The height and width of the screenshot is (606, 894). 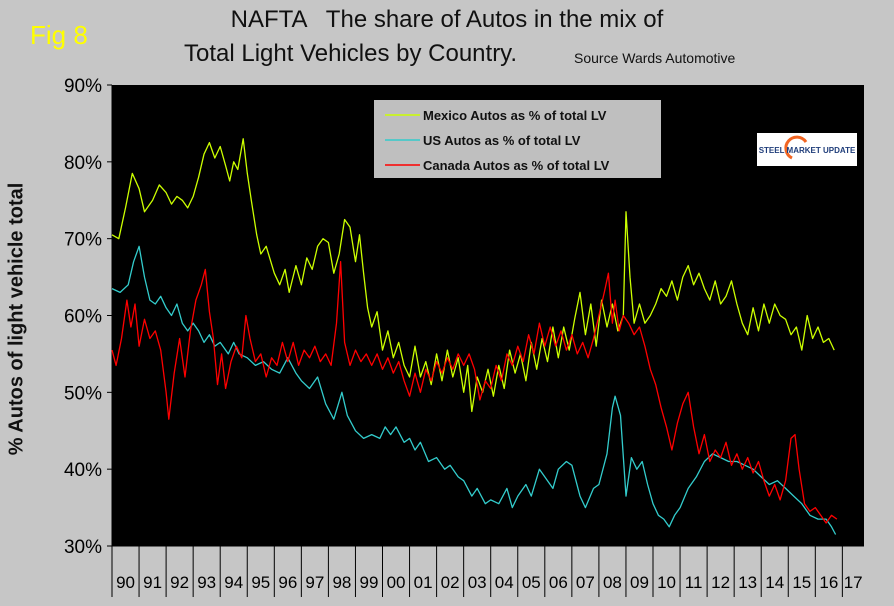 I want to click on x-tick-label: 06, so click(x=558, y=582).